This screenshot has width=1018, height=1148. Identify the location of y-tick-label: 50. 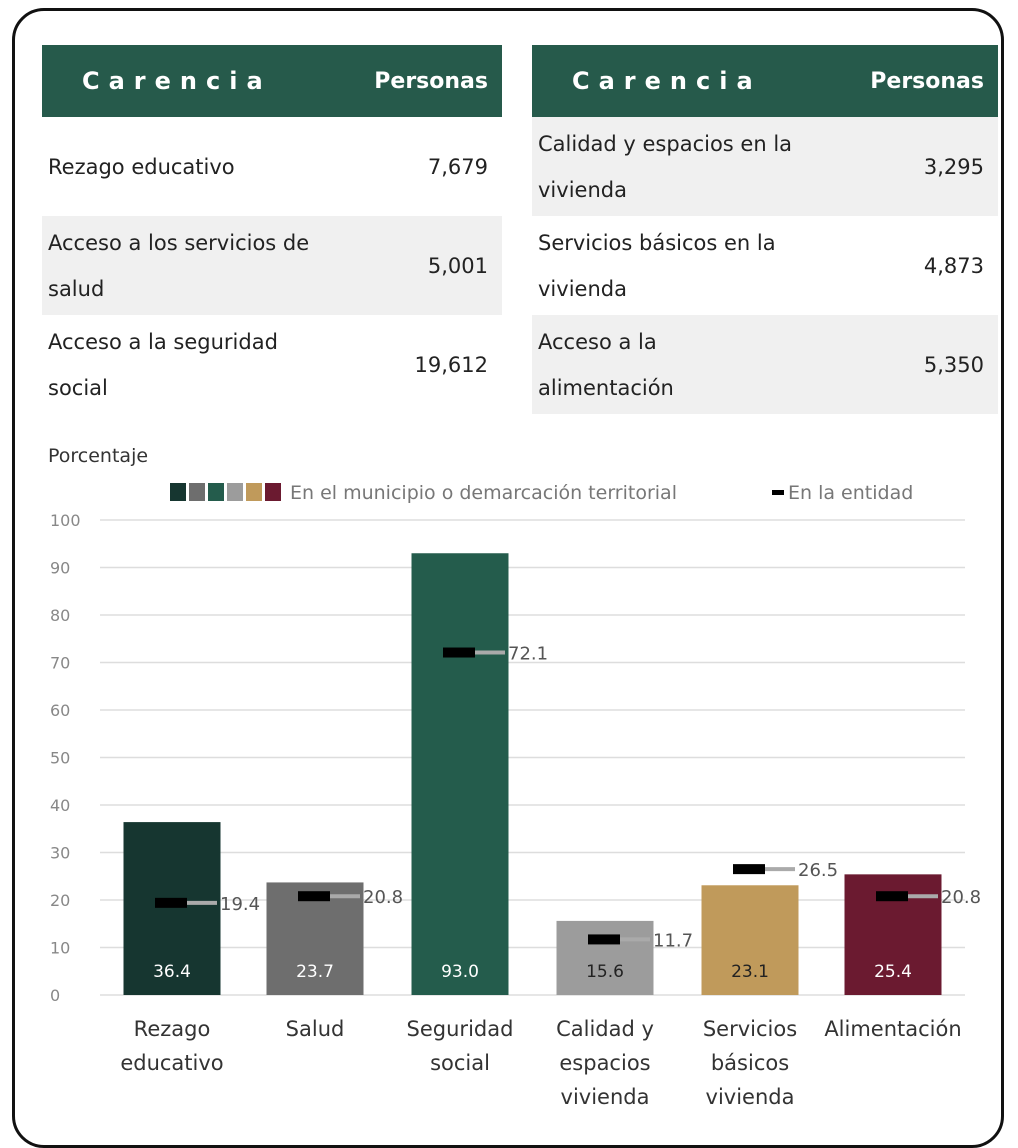
(60, 758).